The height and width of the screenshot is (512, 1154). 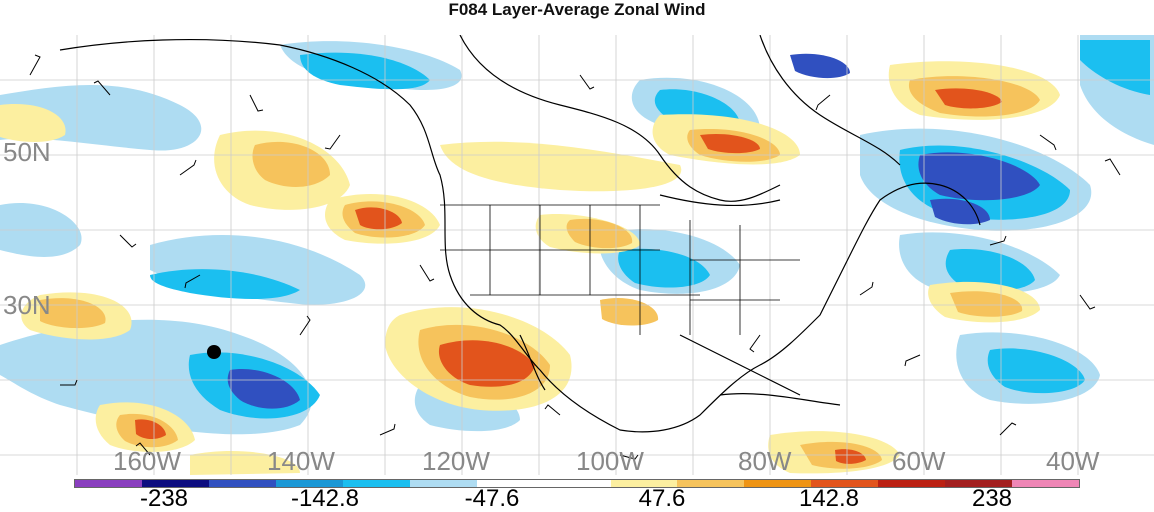 I want to click on colorbar-label-neg47-6: -47.6, so click(x=492, y=498).